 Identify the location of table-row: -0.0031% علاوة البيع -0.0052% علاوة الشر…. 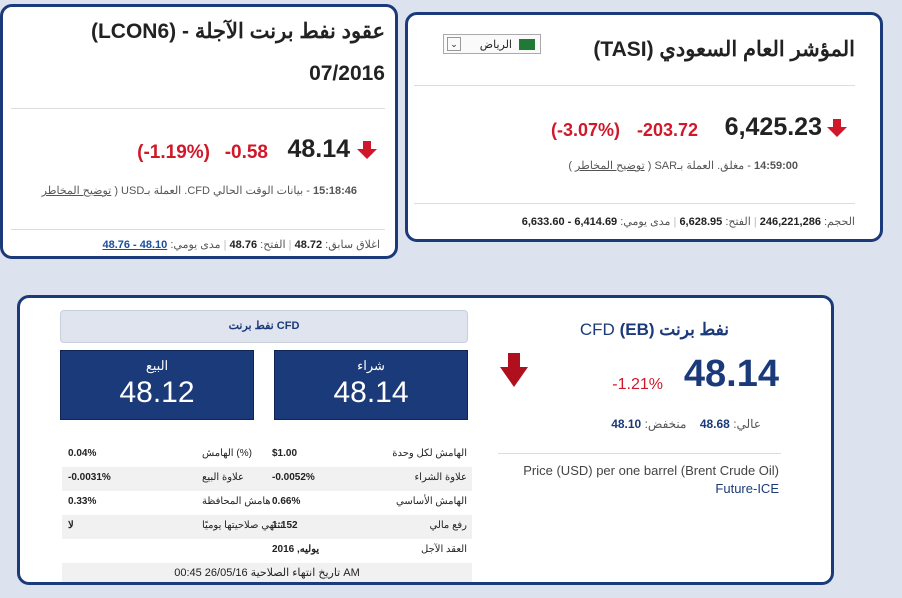
(267, 479).